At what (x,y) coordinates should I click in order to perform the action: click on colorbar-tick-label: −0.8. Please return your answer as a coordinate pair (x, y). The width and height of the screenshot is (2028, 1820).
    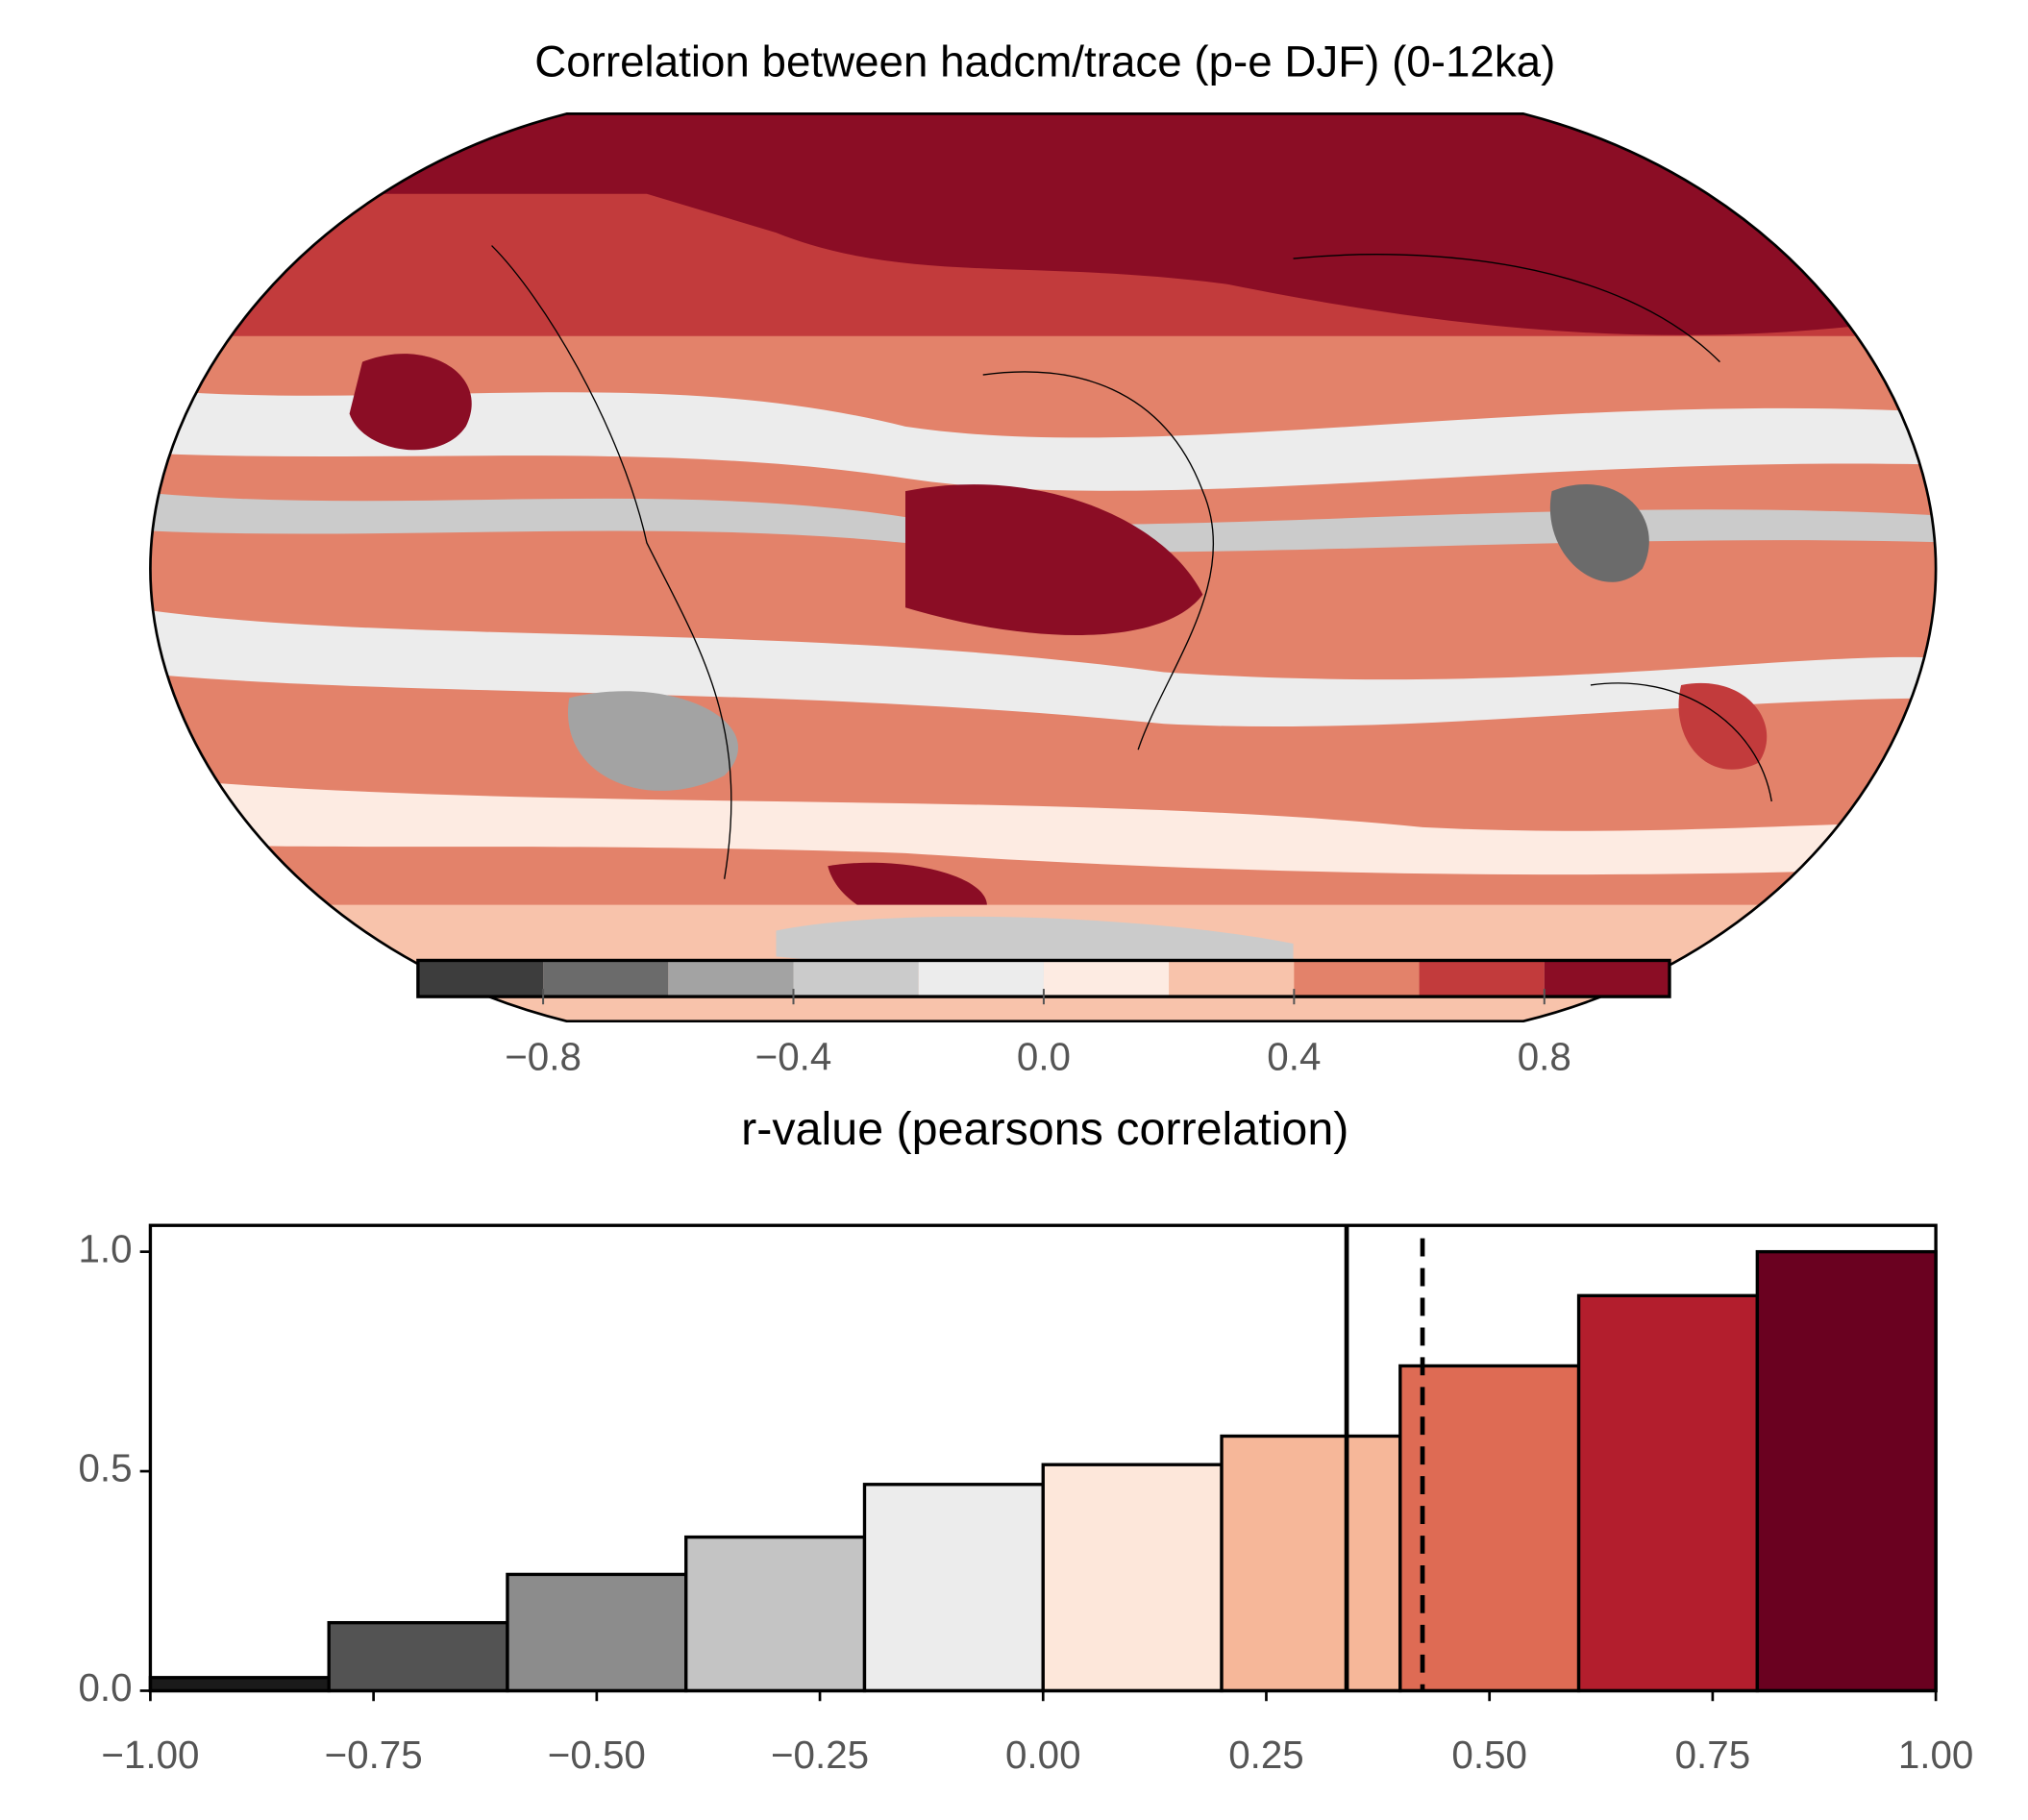
    Looking at the image, I should click on (543, 1057).